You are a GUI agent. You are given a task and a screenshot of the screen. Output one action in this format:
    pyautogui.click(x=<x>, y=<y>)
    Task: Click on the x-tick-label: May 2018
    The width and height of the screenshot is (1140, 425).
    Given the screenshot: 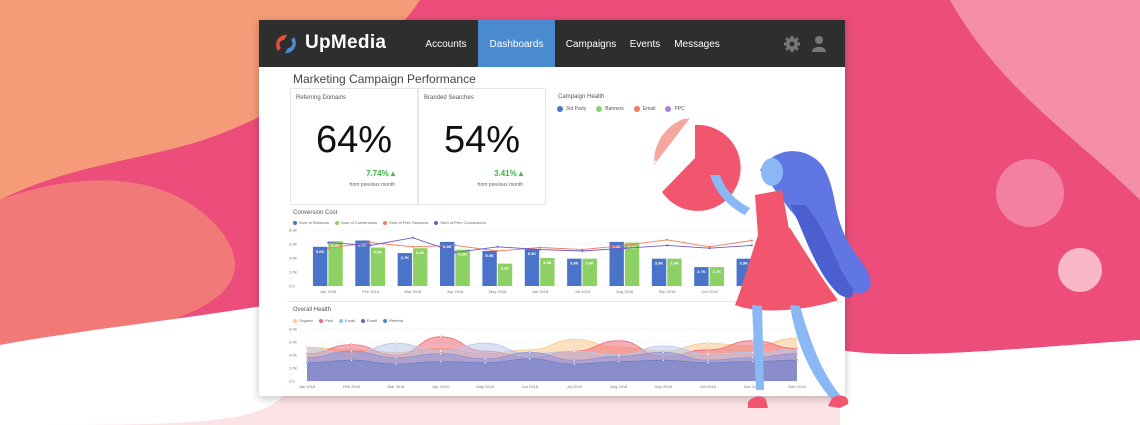 What is the action you would take?
    pyautogui.click(x=498, y=291)
    